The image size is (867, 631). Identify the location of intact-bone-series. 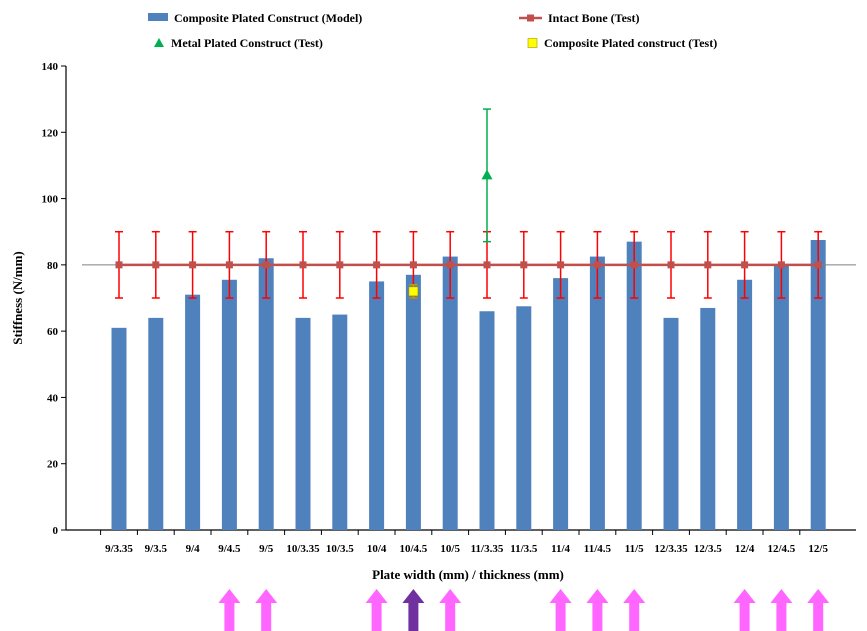
(469, 264).